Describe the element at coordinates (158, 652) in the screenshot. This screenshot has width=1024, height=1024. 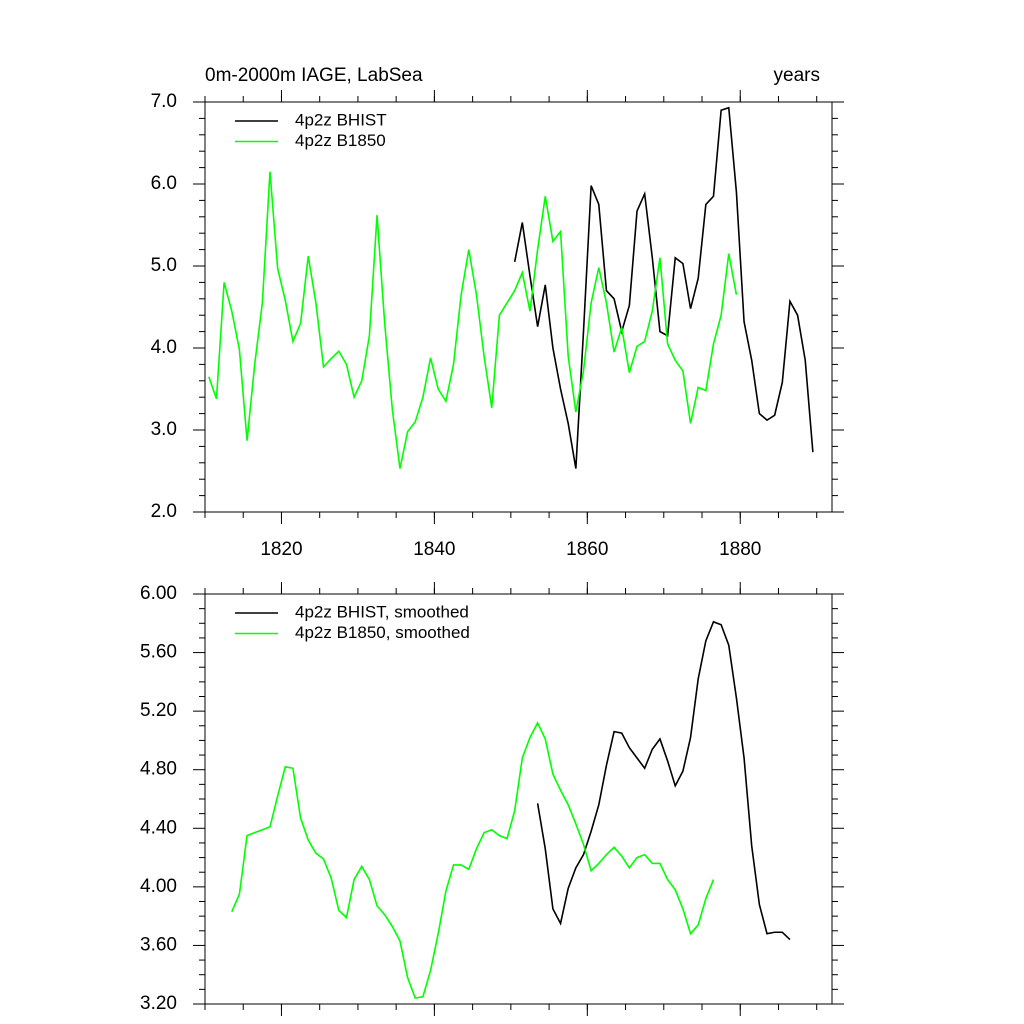
I see `y-tick-label: 5.60` at that location.